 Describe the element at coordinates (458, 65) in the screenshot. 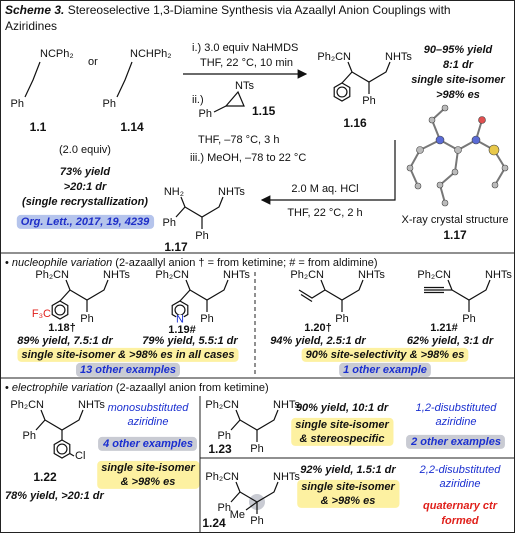

I see `result: 8:1 dr` at that location.